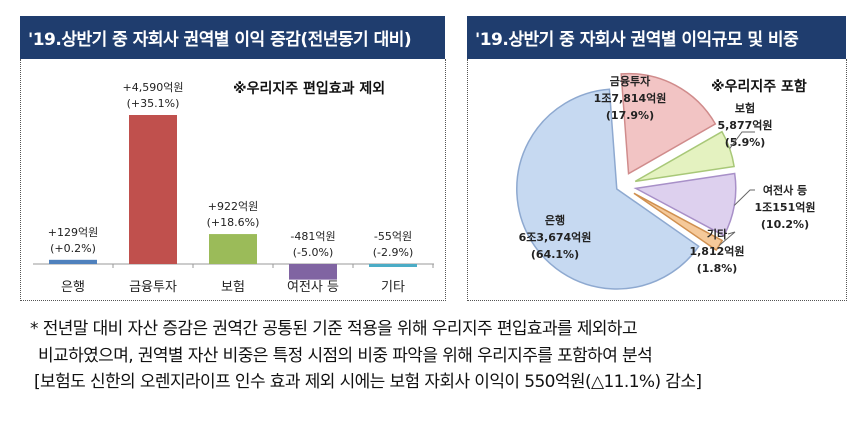  I want to click on pie-pct-label: (64.1%), so click(555, 254).